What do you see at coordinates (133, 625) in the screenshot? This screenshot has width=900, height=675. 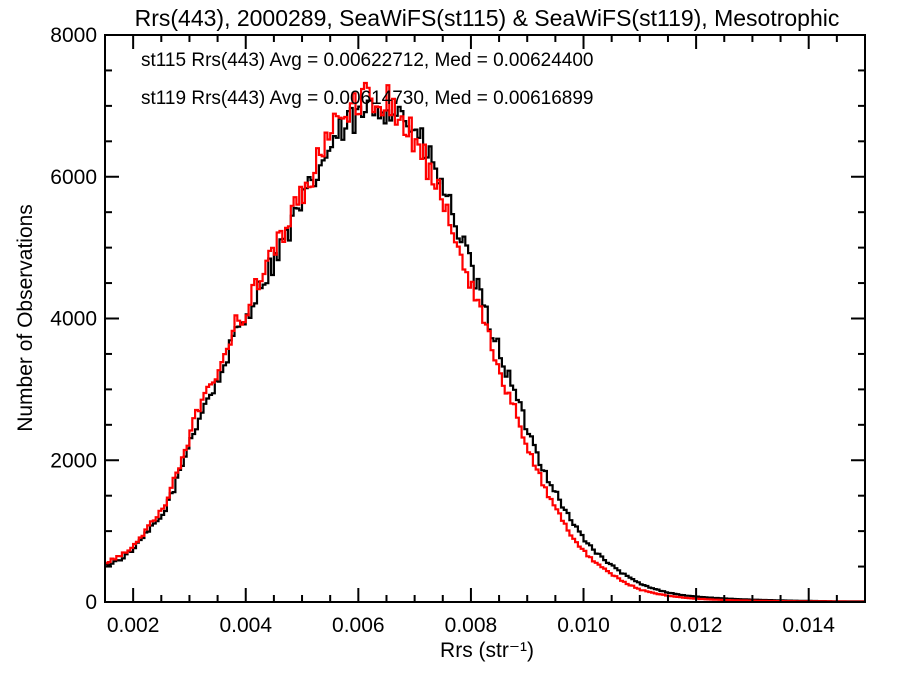 I see `x-tick-label: 0.002` at bounding box center [133, 625].